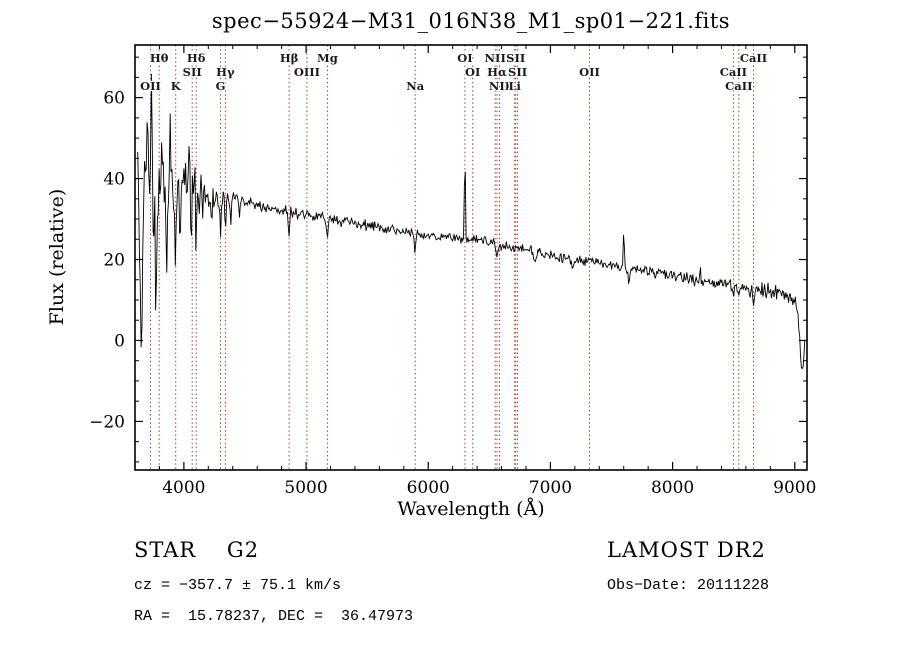 This screenshot has width=900, height=649. What do you see at coordinates (289, 58) in the screenshot?
I see `svg-text: Hβ` at bounding box center [289, 58].